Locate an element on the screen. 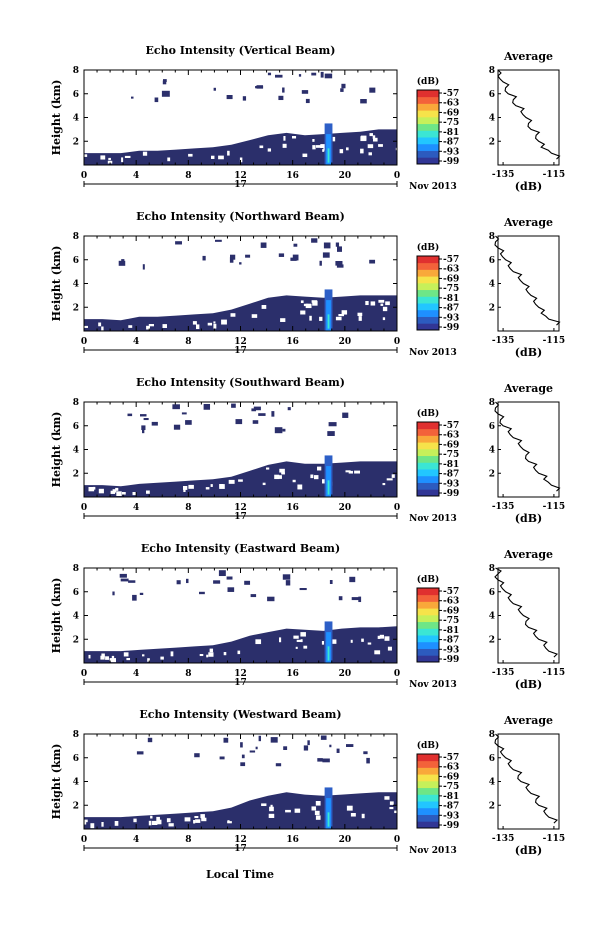 Image resolution: width=614 pixels, height=929 pixels. colorbar-tick-label: -99 is located at coordinates (451, 660).